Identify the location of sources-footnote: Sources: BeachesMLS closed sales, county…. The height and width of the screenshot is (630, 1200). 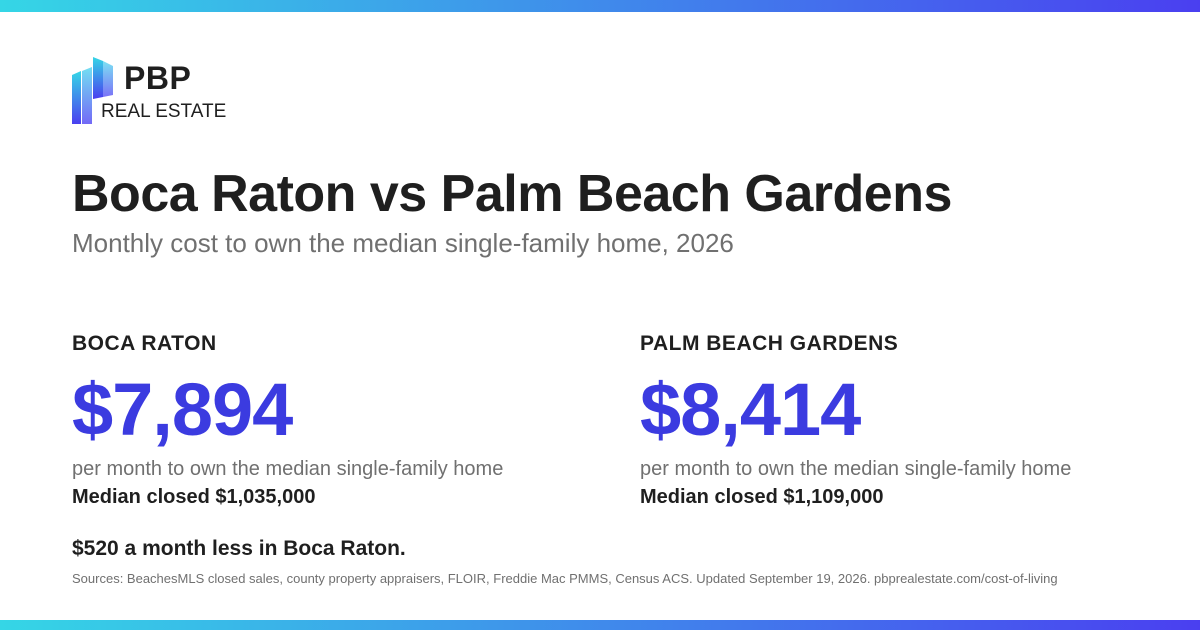
(565, 578).